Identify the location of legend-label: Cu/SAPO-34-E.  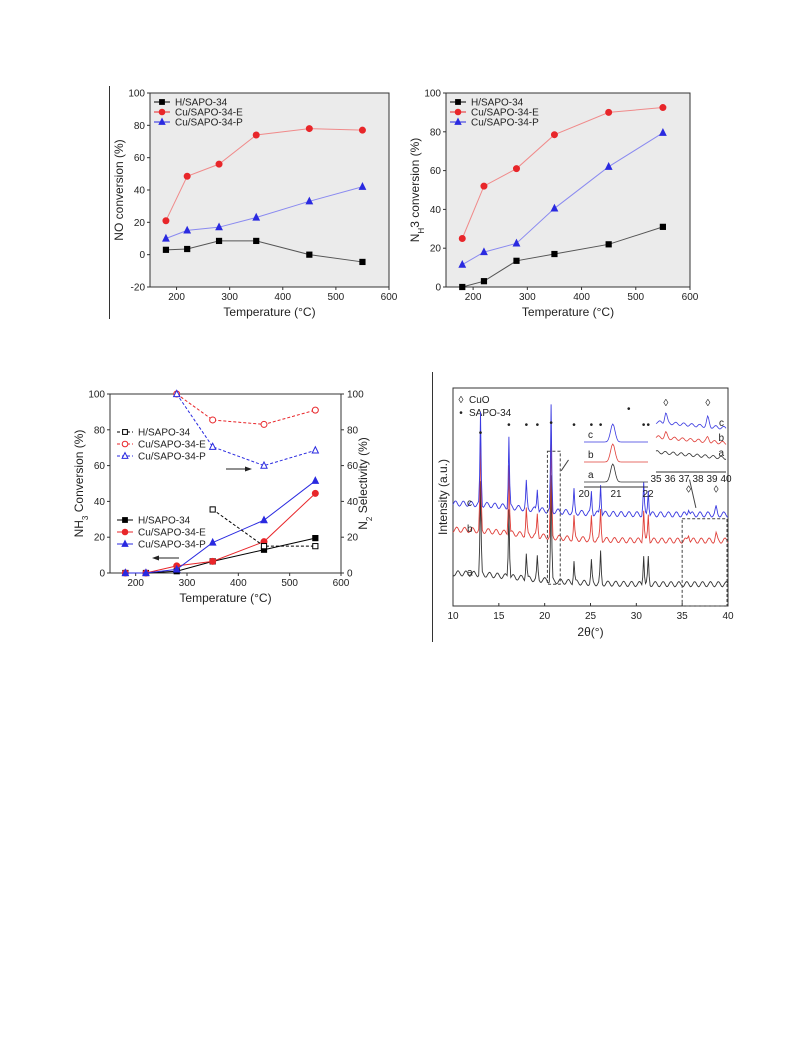
(505, 113).